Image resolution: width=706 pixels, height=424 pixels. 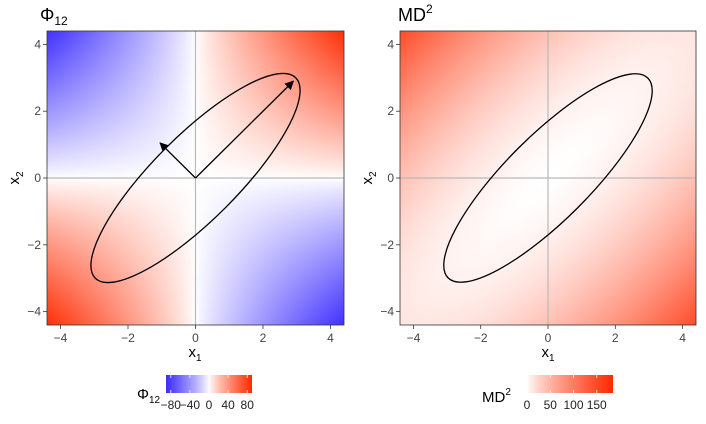 What do you see at coordinates (149, 396) in the screenshot?
I see `legend-title: Φ12` at bounding box center [149, 396].